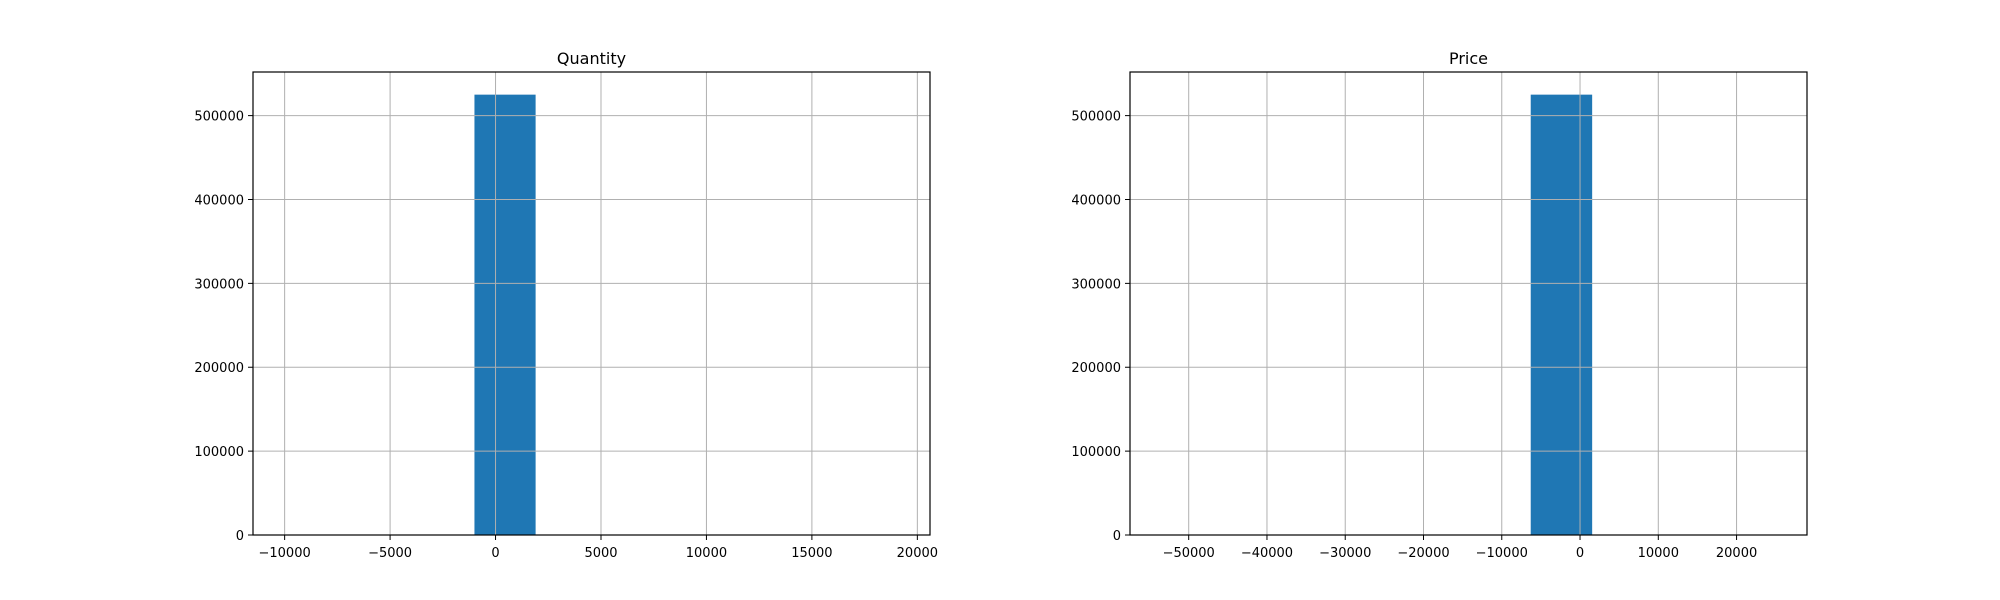 Image resolution: width=2000 pixels, height=600 pixels. Describe the element at coordinates (219, 368) in the screenshot. I see `quantity-y-tick-label: 200000` at that location.